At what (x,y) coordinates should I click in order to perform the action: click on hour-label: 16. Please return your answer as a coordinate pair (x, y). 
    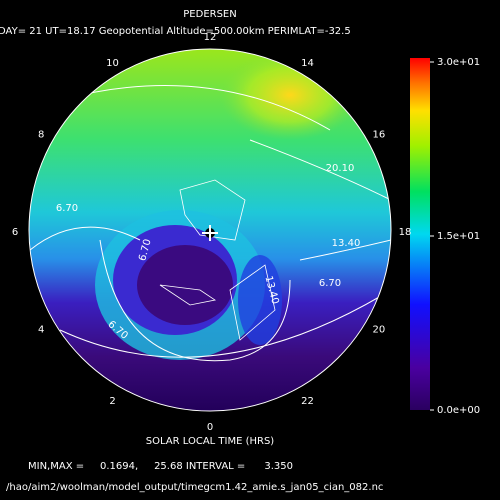
    Looking at the image, I should click on (379, 135).